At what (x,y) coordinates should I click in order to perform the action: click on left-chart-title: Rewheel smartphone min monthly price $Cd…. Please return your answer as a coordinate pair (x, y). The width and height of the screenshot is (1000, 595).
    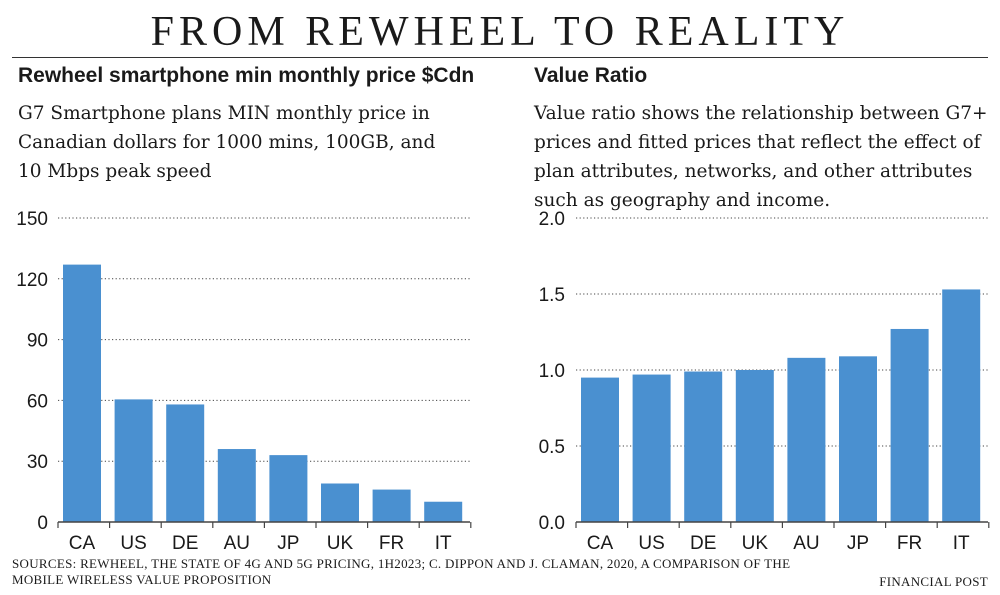
    Looking at the image, I should click on (246, 75).